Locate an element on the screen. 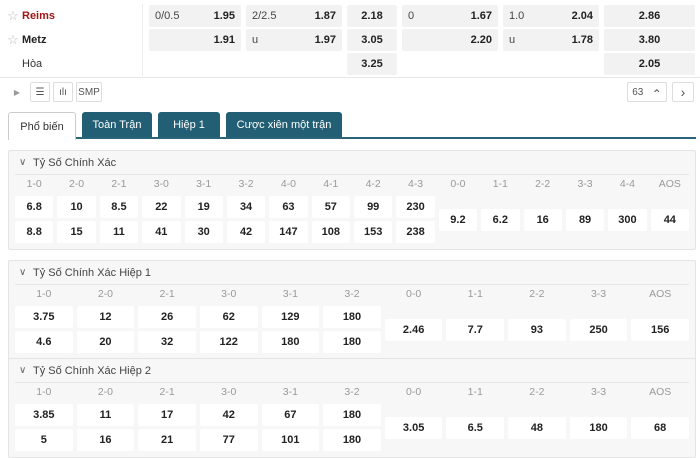  odds-cell: 2.05 is located at coordinates (649, 64).